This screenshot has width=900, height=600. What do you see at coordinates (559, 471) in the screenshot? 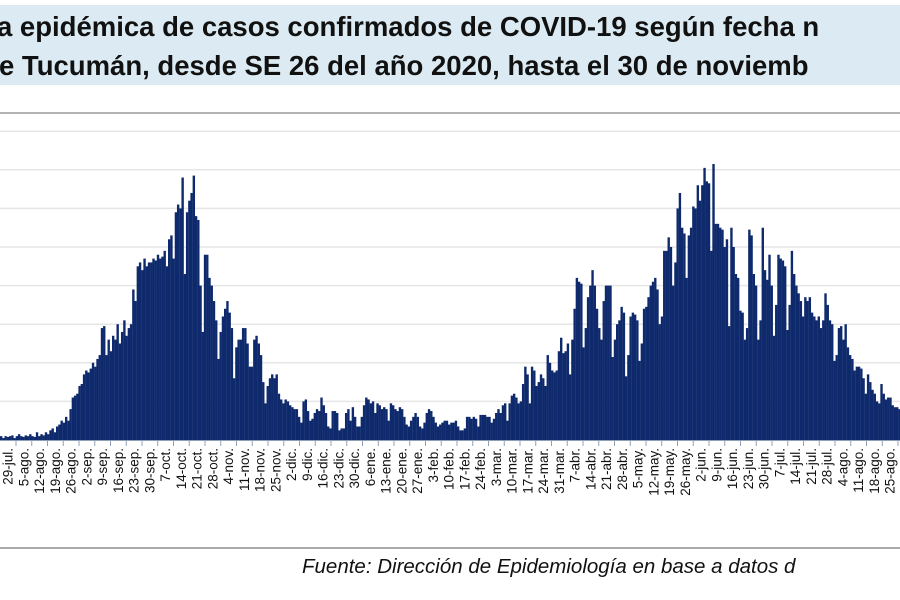
I see `x-tick-label: 31-mar.` at bounding box center [559, 471].